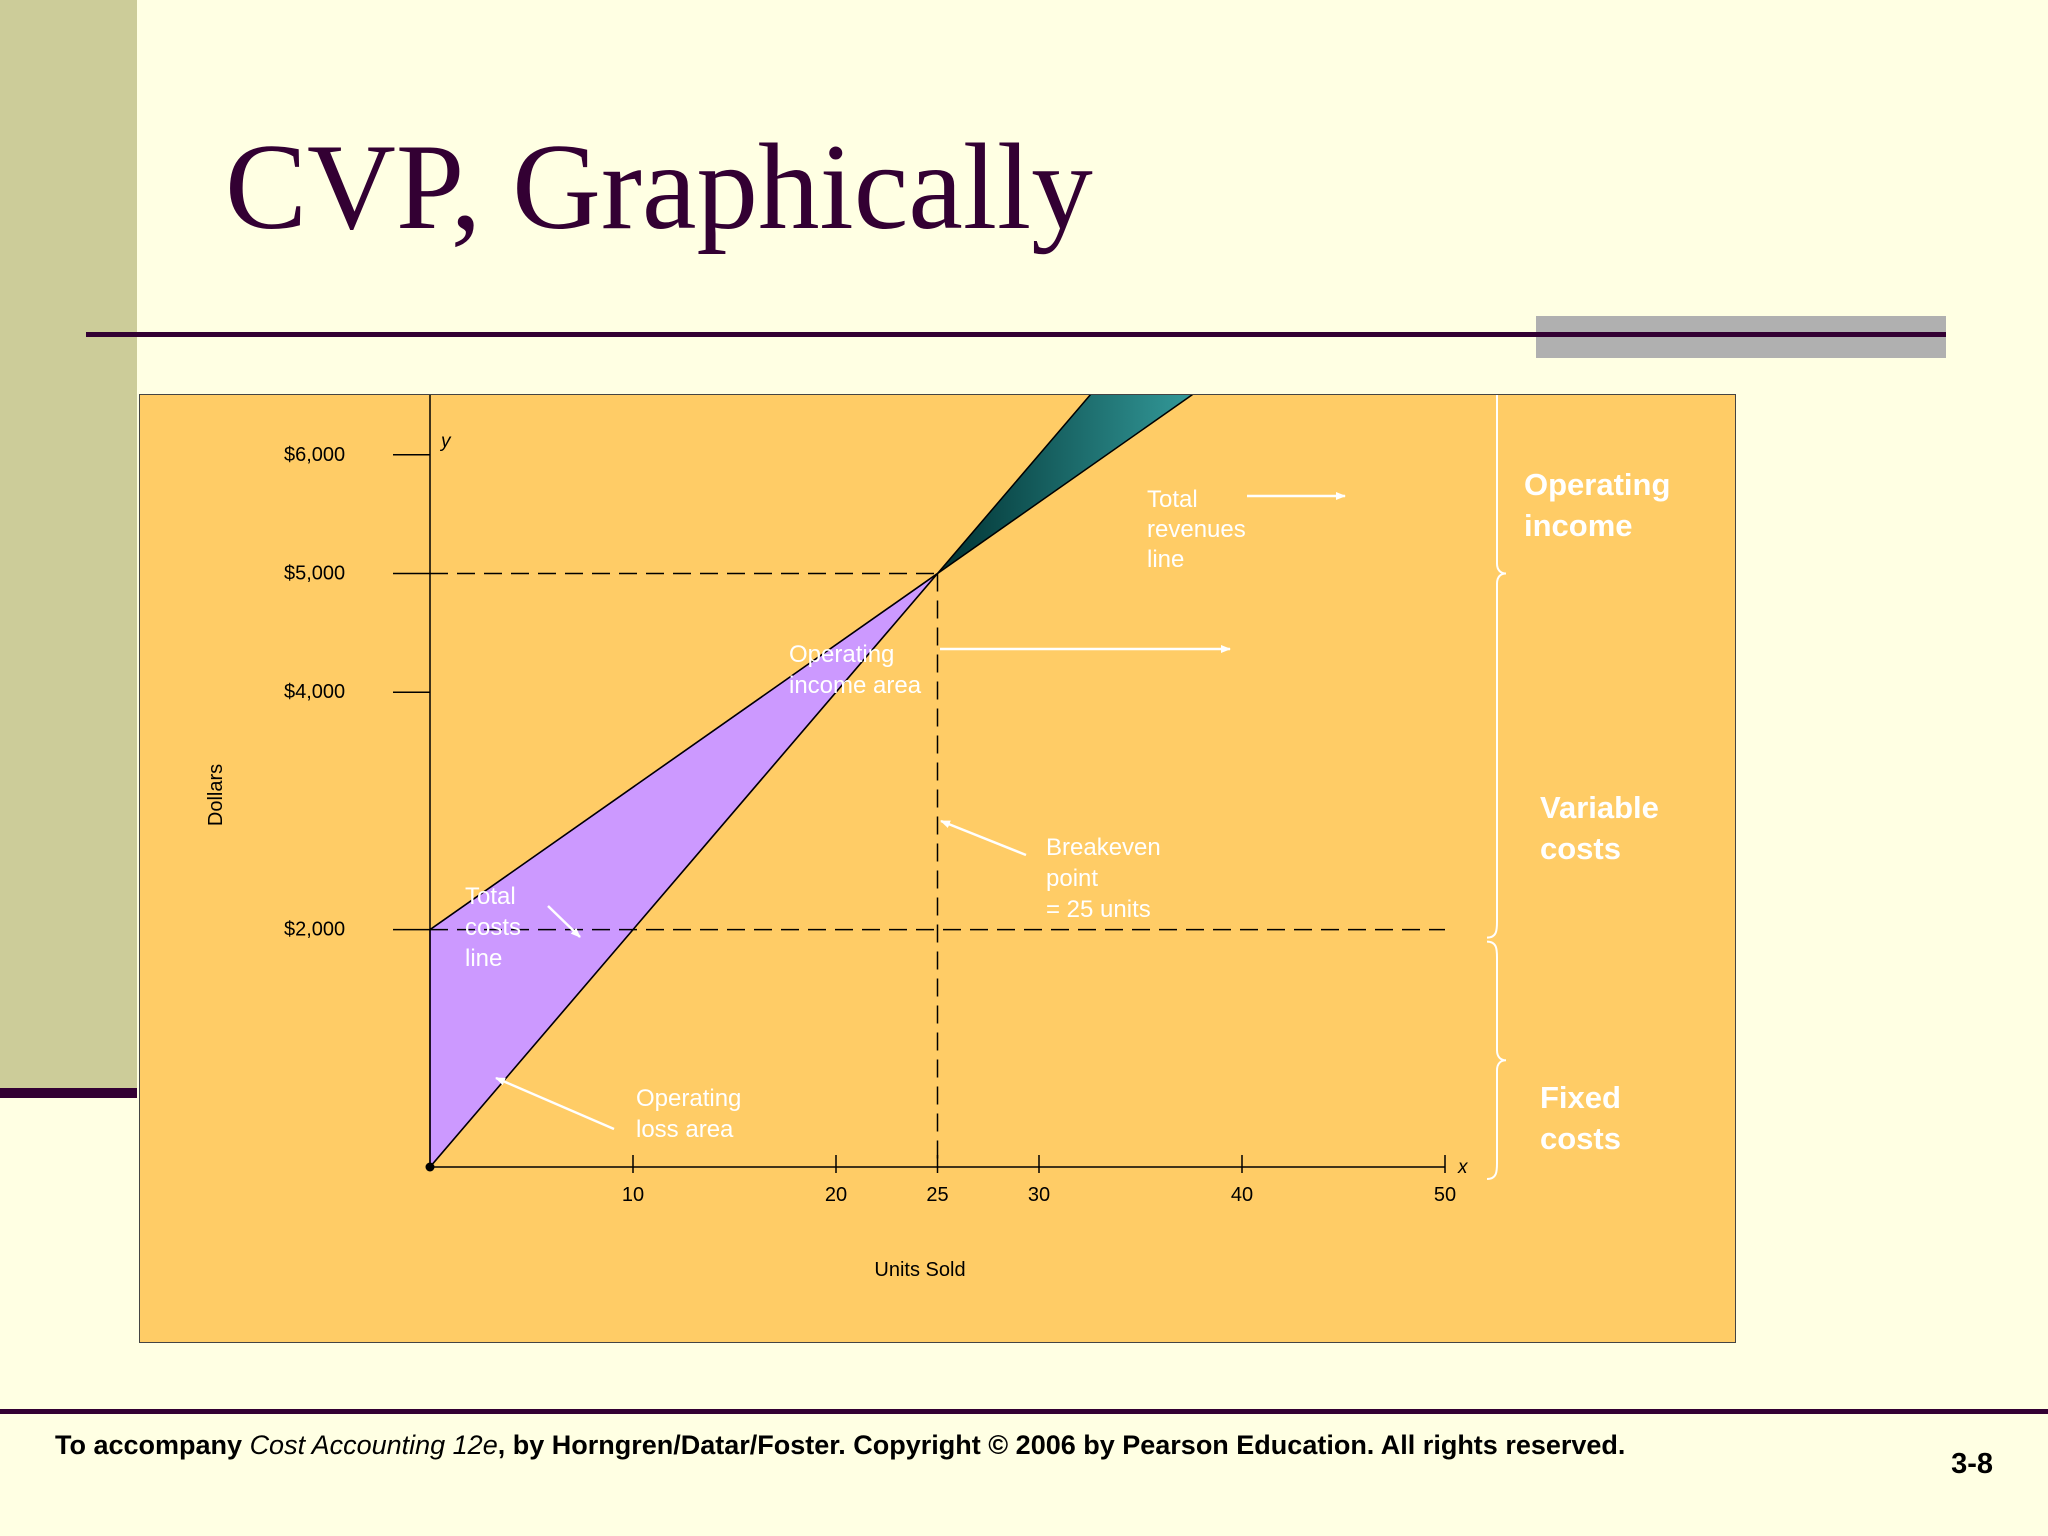 The image size is (2048, 1536). What do you see at coordinates (1072, 878) in the screenshot?
I see `annotation-line: point` at bounding box center [1072, 878].